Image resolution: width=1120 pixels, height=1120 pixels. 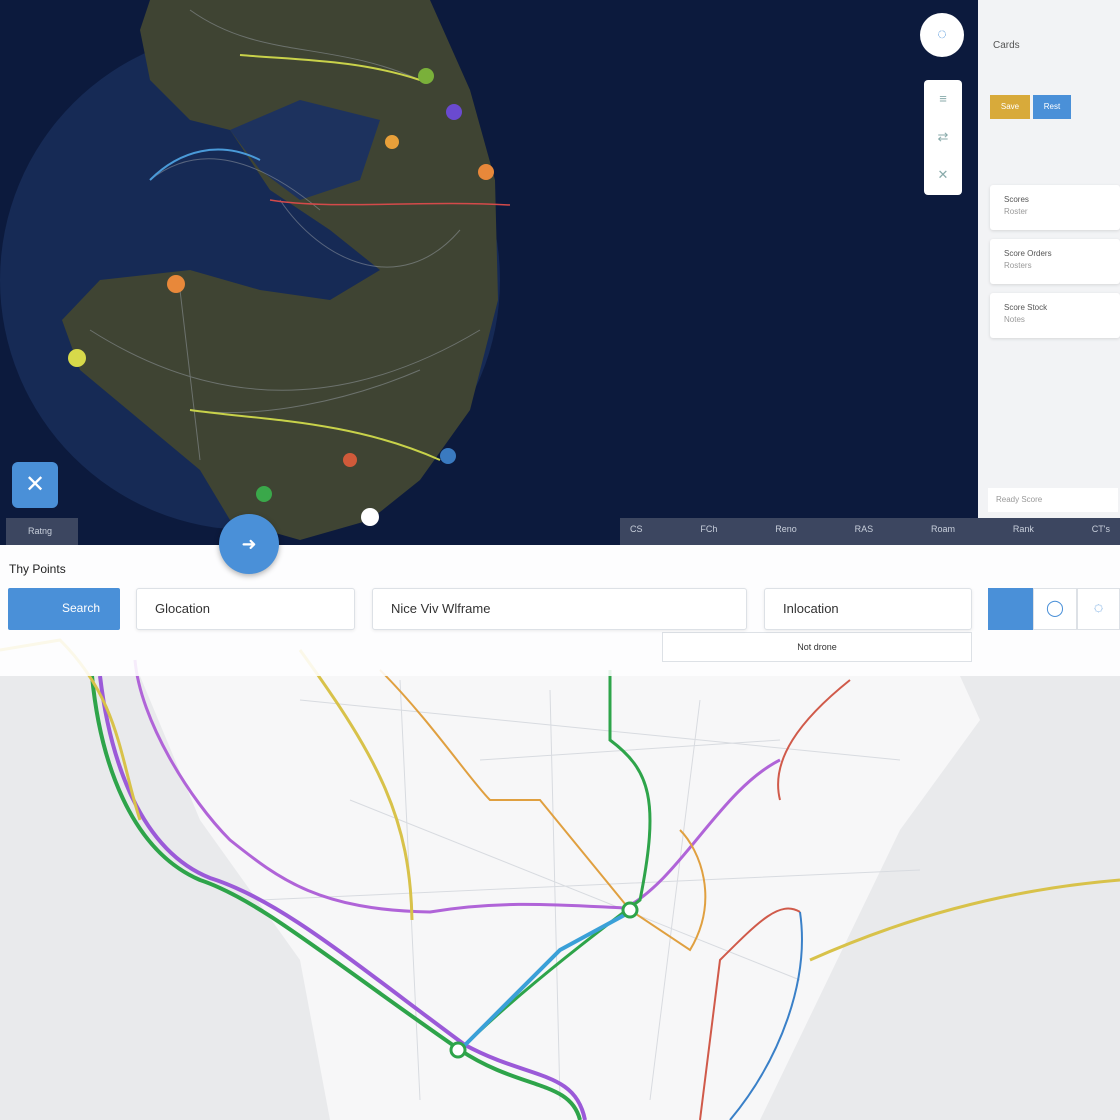 I want to click on status-items: CS FCh Reno RAS Roam Rank CT's, so click(x=870, y=529).